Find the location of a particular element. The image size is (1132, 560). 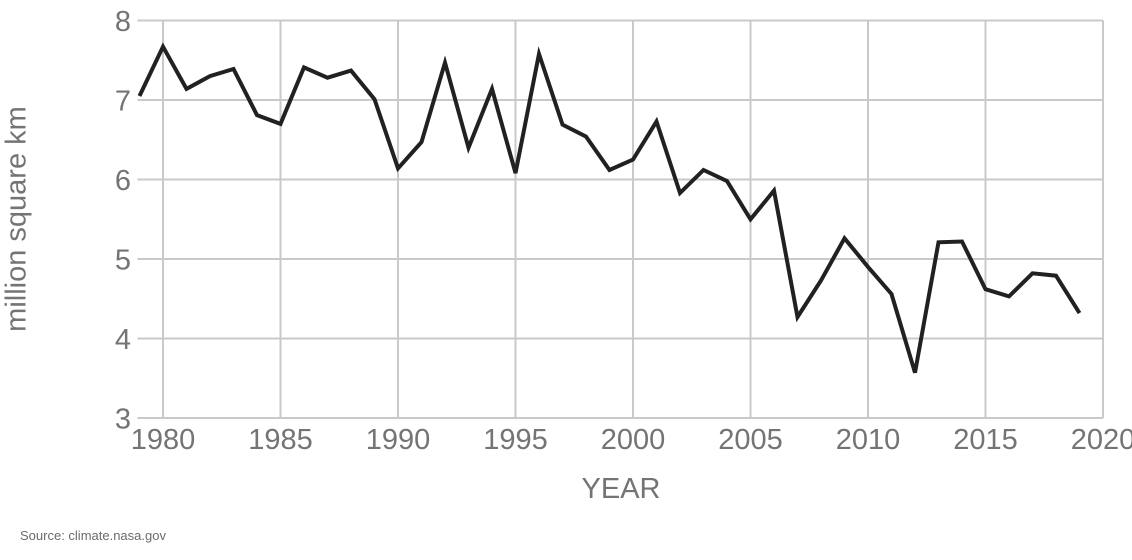

x-tick-label: 1990 is located at coordinates (398, 440).